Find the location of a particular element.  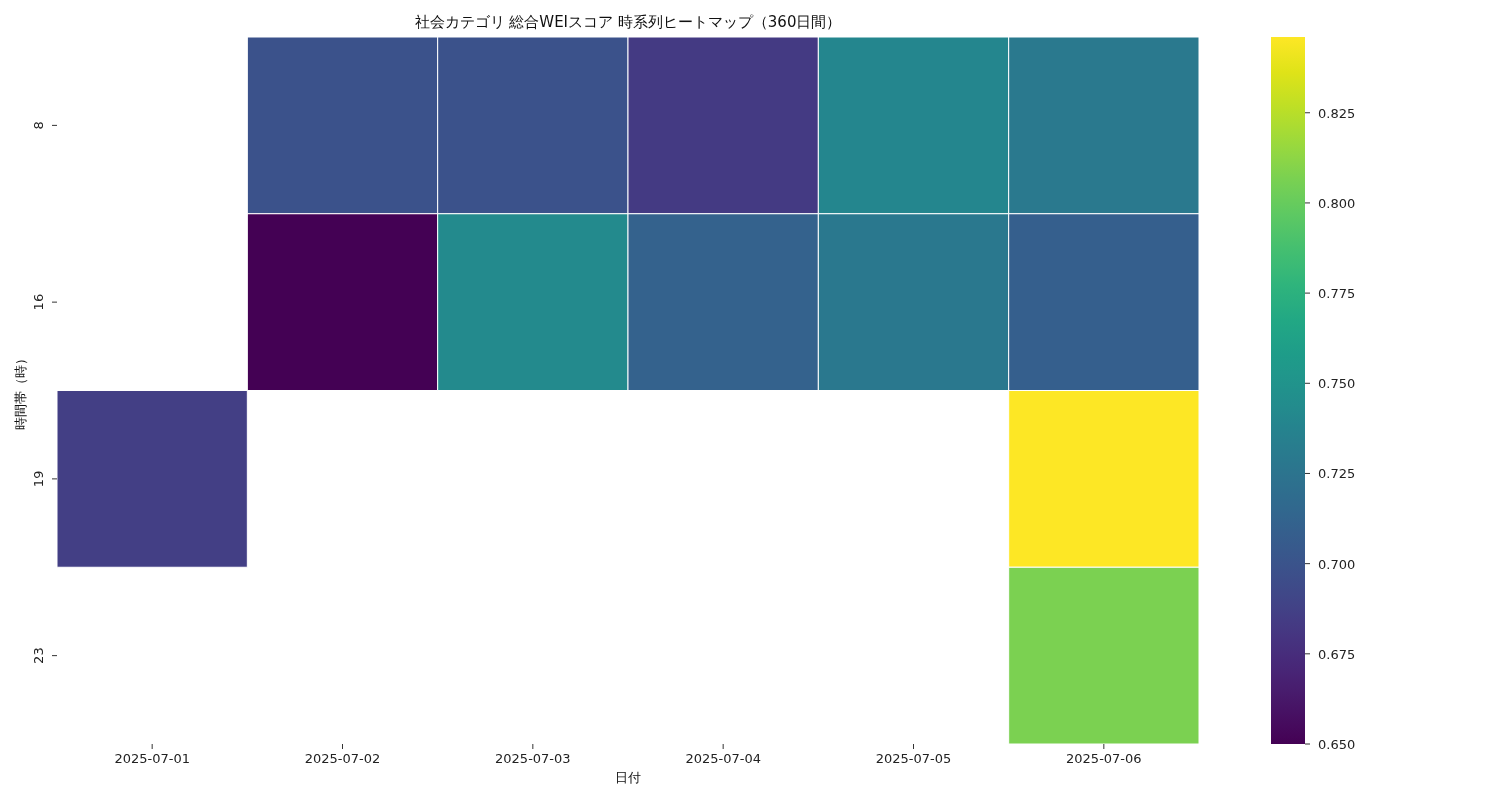

y-tick-label: 19 is located at coordinates (38, 479).